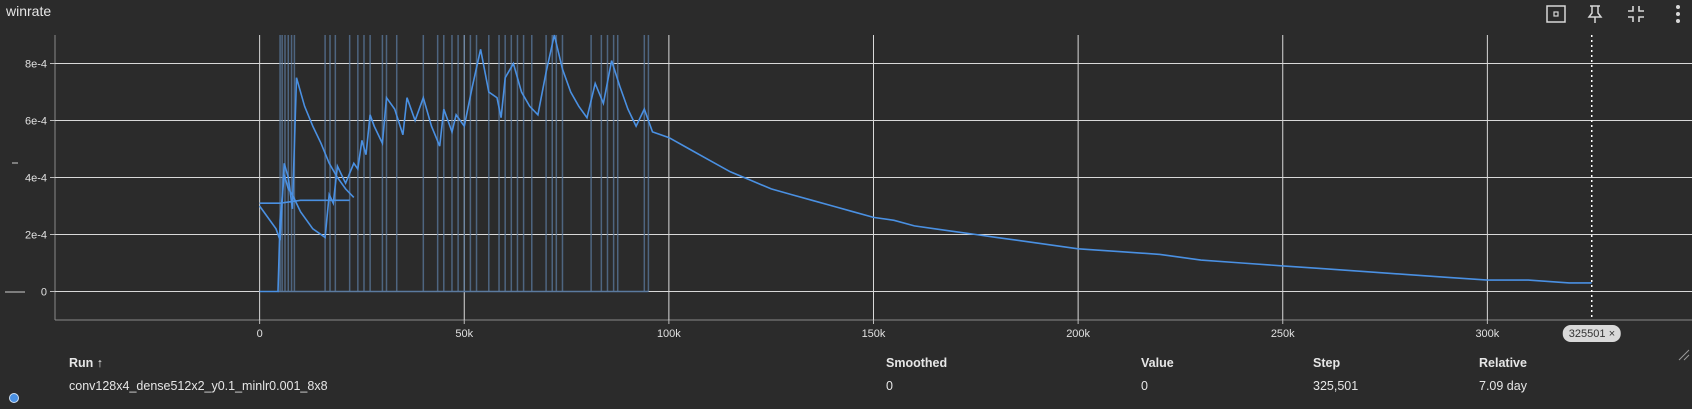  I want to click on column-header-step: Step, so click(1327, 363).